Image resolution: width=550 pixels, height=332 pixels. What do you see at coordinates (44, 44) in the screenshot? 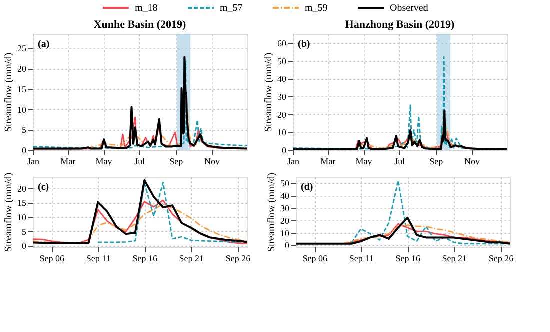
I see `annotation: (a)` at bounding box center [44, 44].